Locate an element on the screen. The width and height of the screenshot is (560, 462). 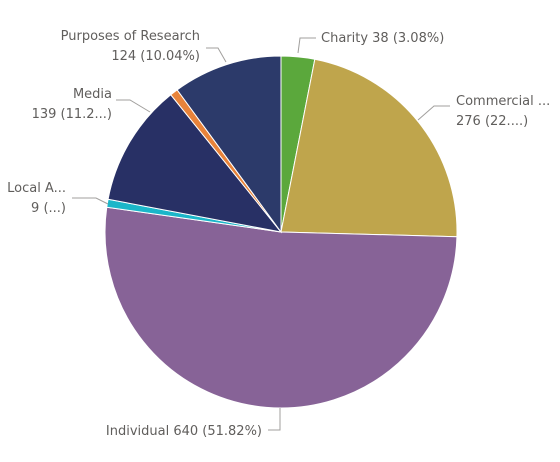
data-label: 139 (11.2...) is located at coordinates (72, 114).